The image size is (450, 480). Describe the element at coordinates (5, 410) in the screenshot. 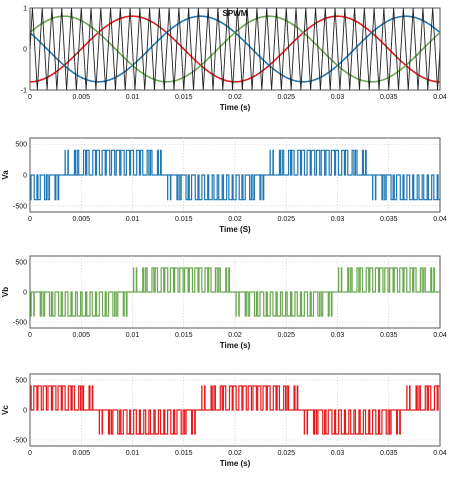

I see `y-axis-label: Vc` at that location.